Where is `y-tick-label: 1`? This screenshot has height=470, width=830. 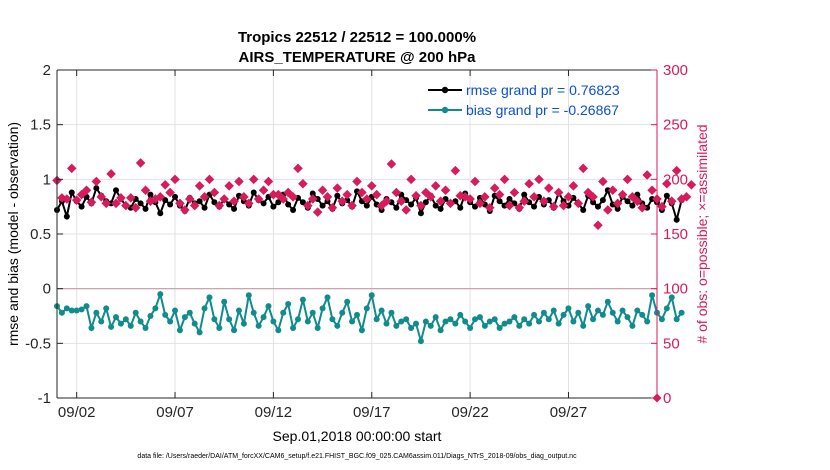
y-tick-label: 1 is located at coordinates (47, 179).